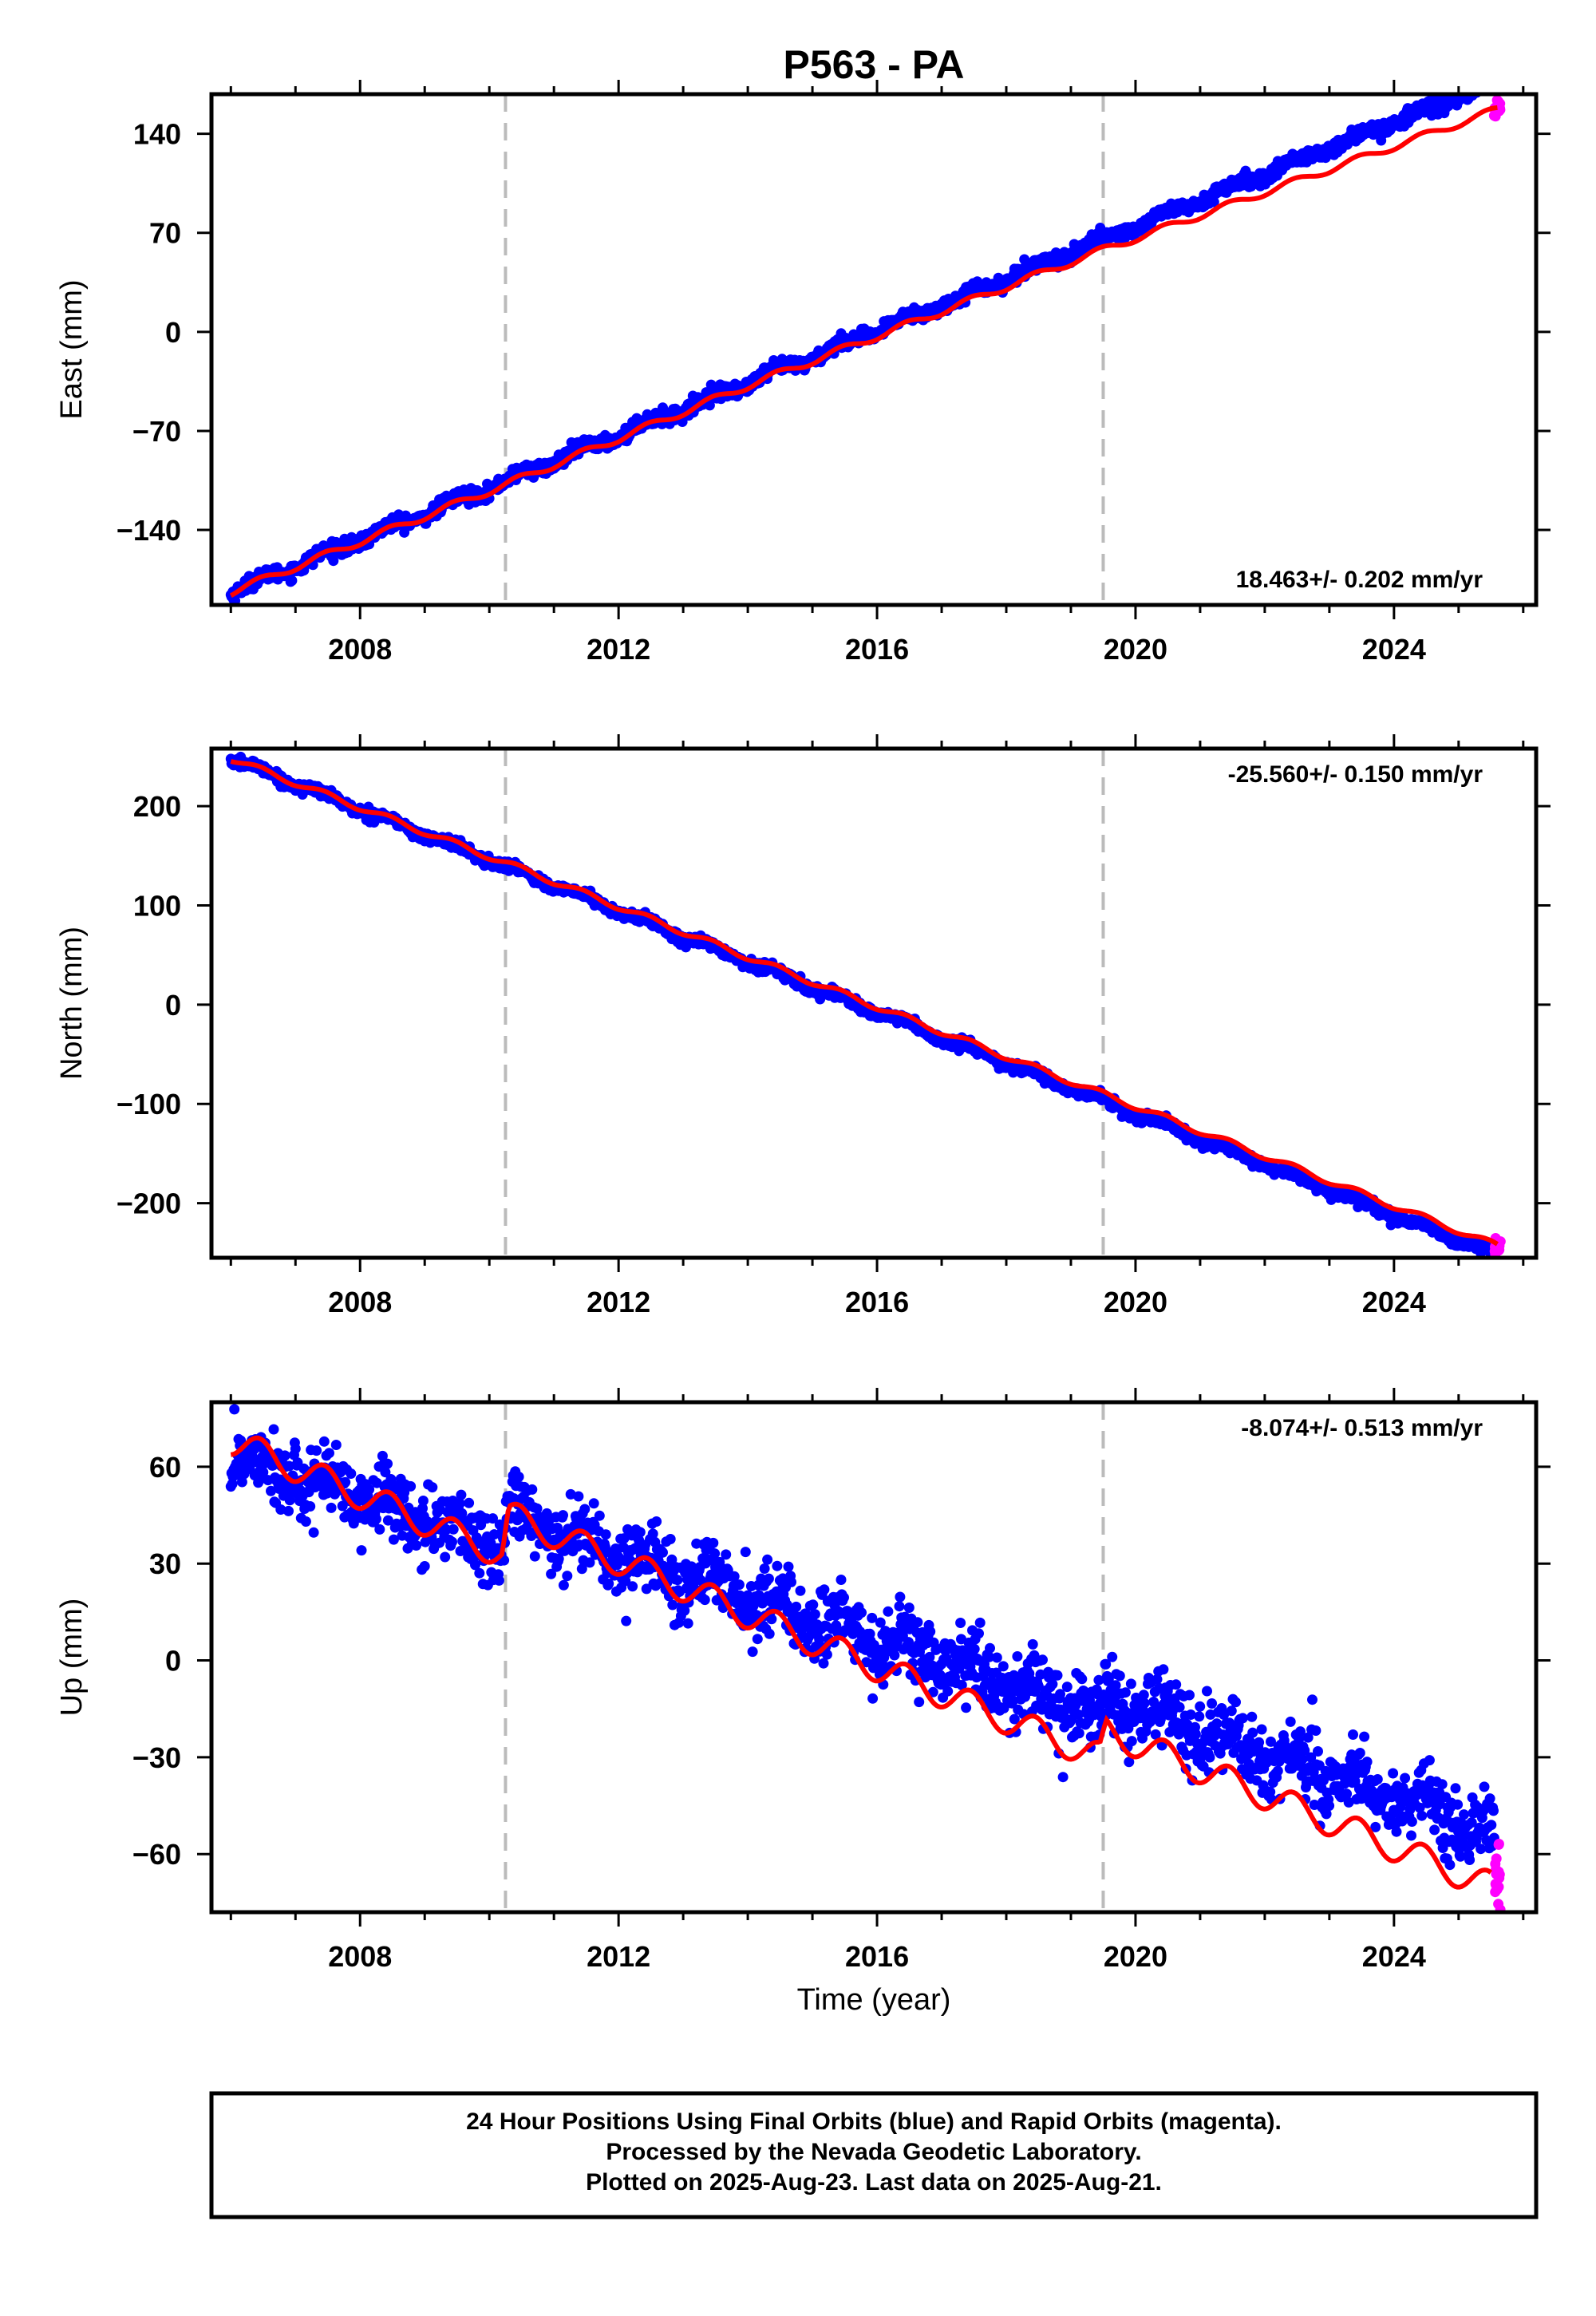  I want to click on y-tick-label: 100, so click(157, 905).